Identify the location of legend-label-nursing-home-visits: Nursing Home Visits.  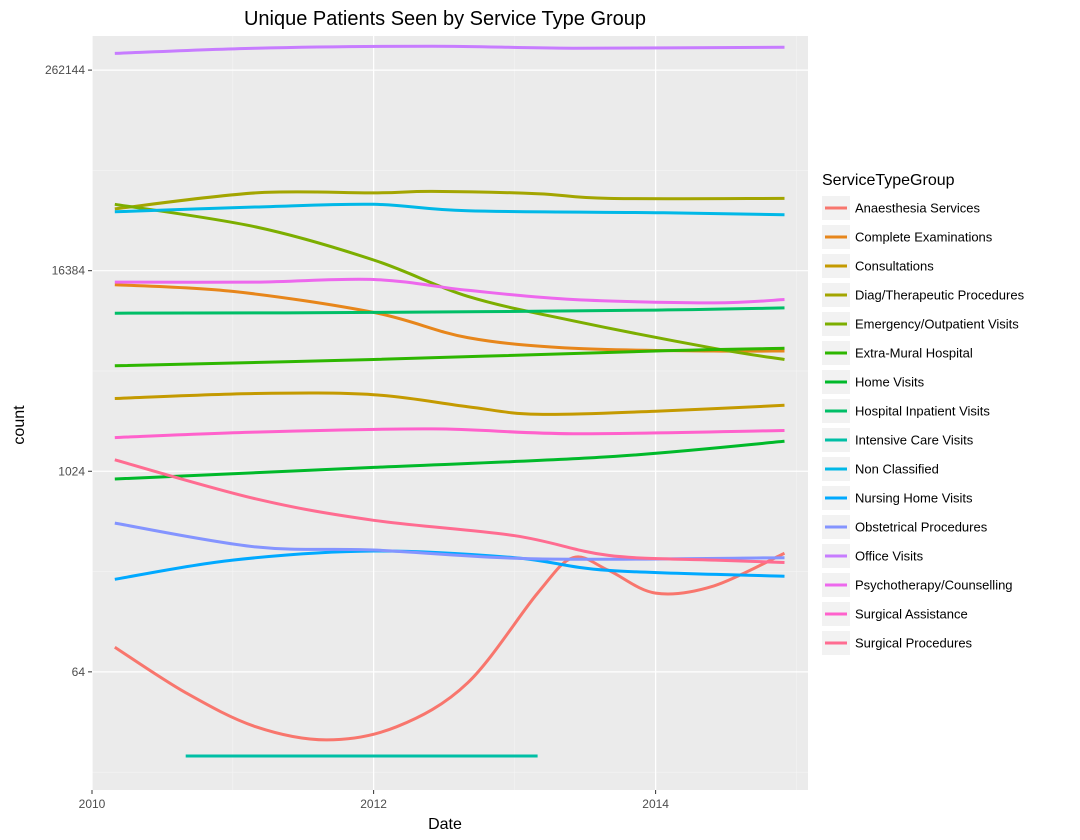
(914, 498).